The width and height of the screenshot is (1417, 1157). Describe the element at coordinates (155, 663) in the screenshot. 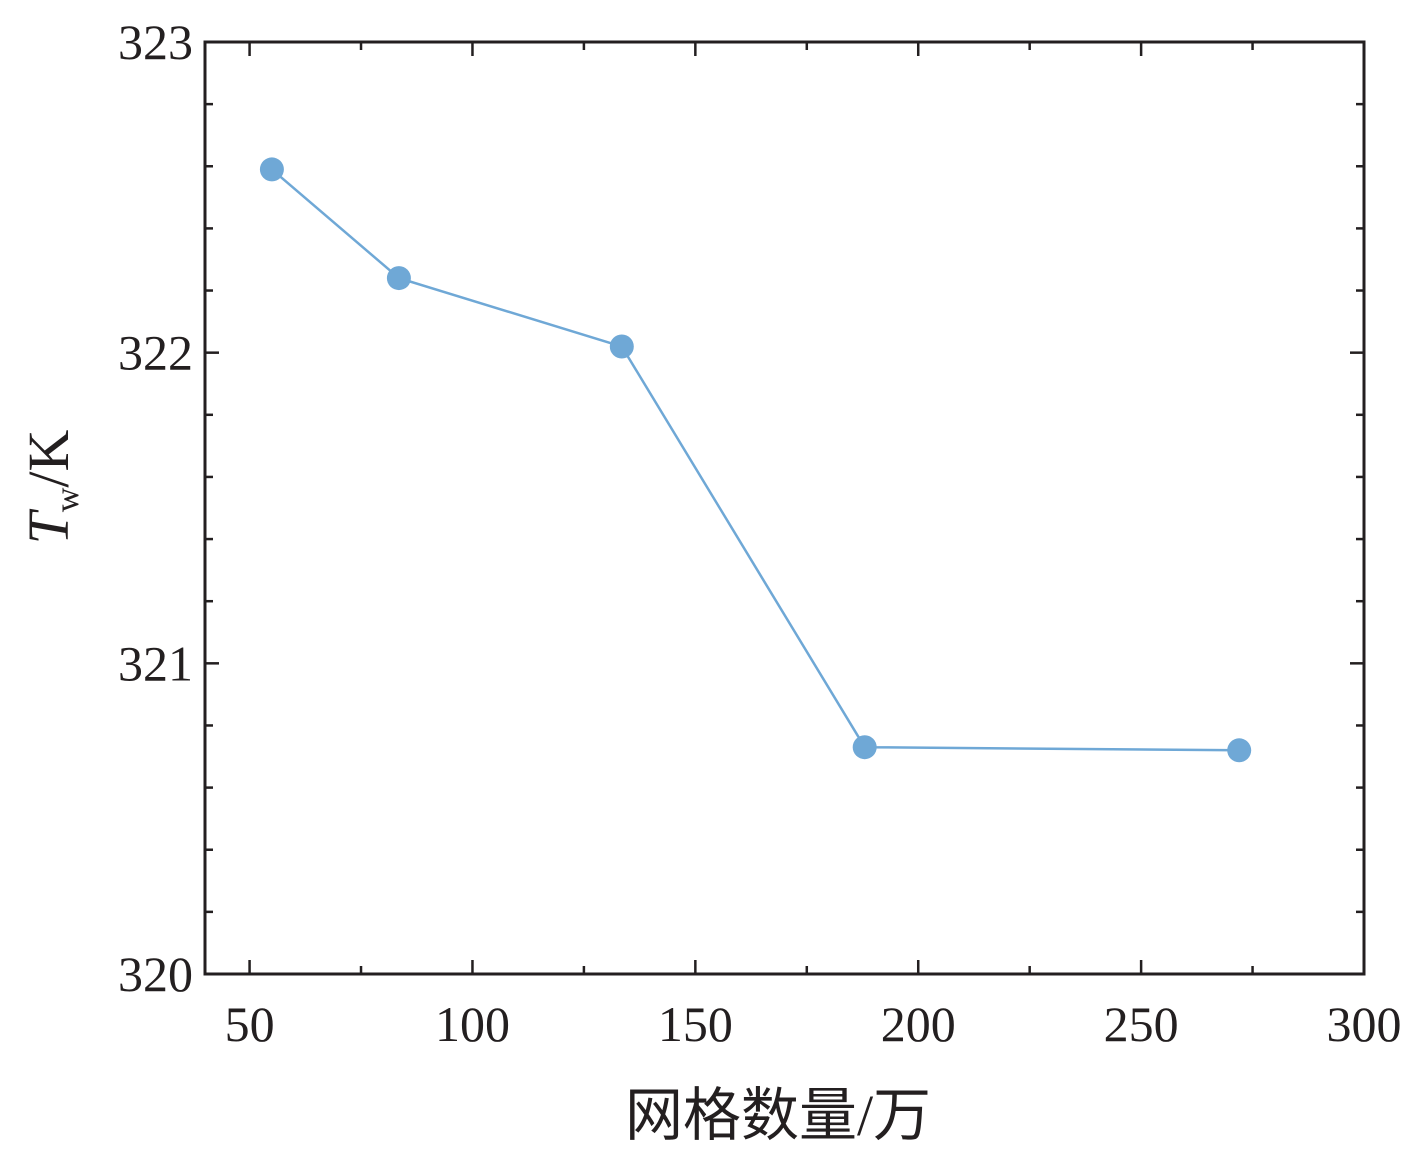

I see `y-tick-label: 321` at that location.